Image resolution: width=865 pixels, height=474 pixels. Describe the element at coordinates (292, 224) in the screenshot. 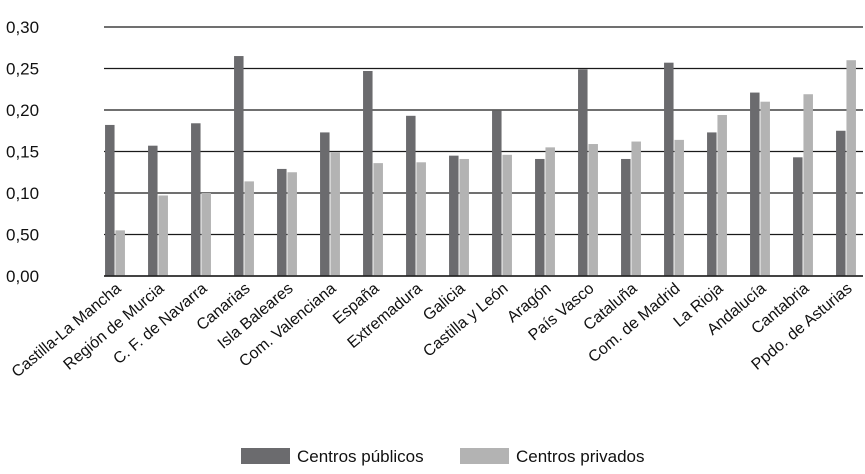

I see `bar-centros-privados-isla-baleares` at that location.